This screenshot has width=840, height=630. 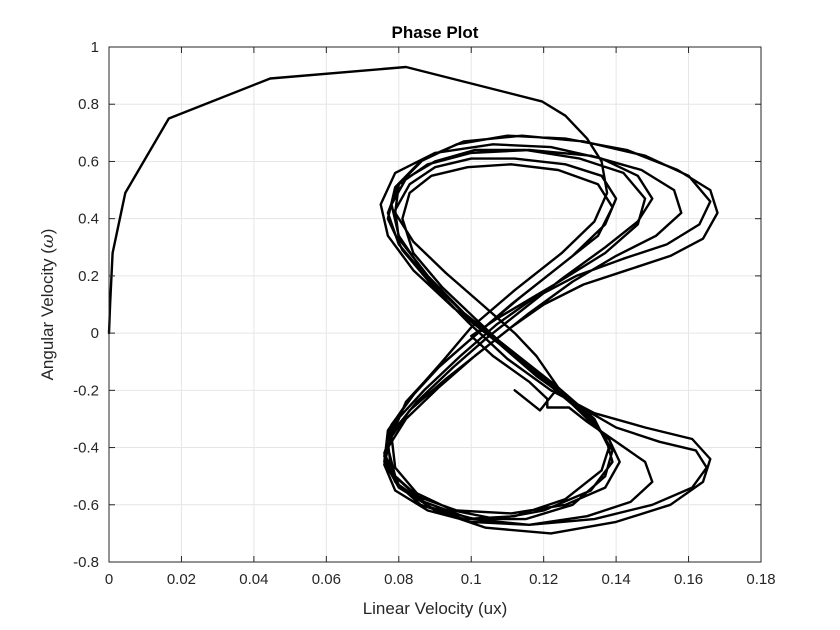 I want to click on chart-title: Phase Plot, so click(x=435, y=32).